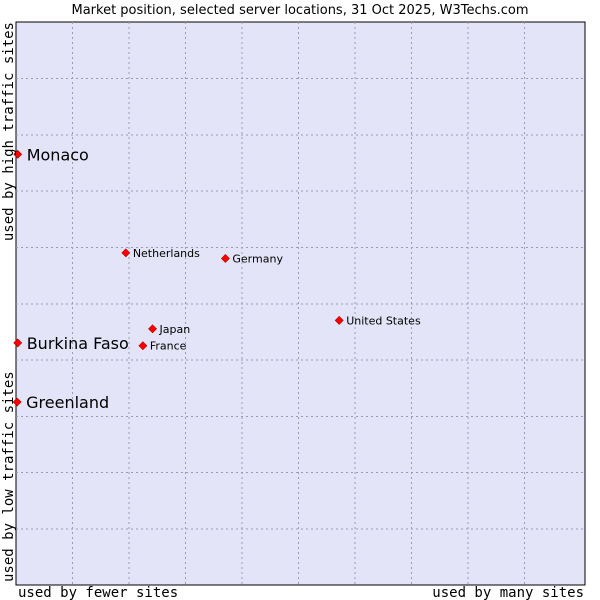 Image resolution: width=600 pixels, height=600 pixels. I want to click on point-label-monaco: Monaco, so click(58, 154).